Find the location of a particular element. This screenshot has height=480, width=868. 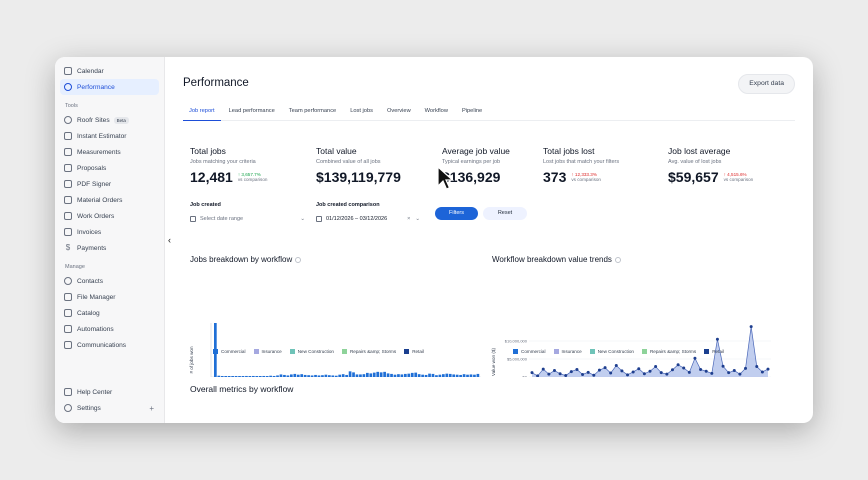

sidebar-item-help-center: Help Center is located at coordinates (109, 392).